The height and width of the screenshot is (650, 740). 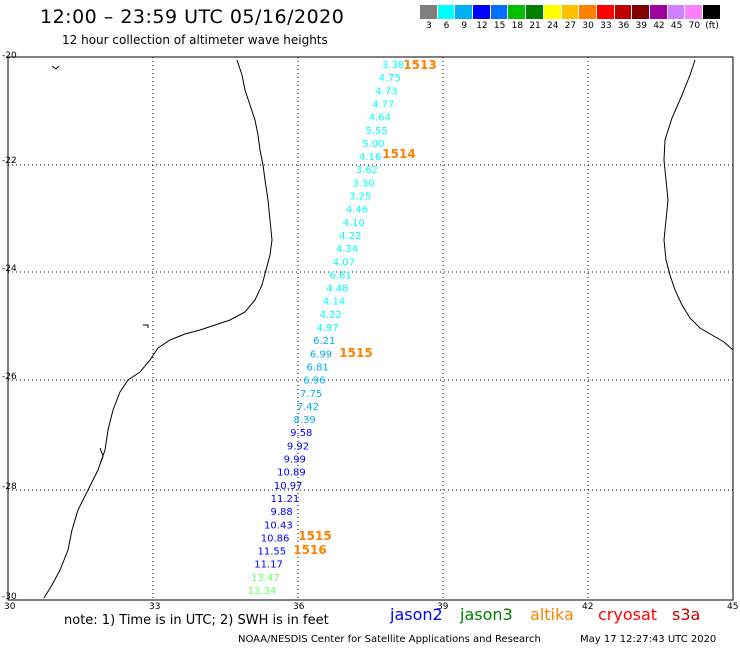 What do you see at coordinates (298, 446) in the screenshot?
I see `wave-height-value: 9.92` at bounding box center [298, 446].